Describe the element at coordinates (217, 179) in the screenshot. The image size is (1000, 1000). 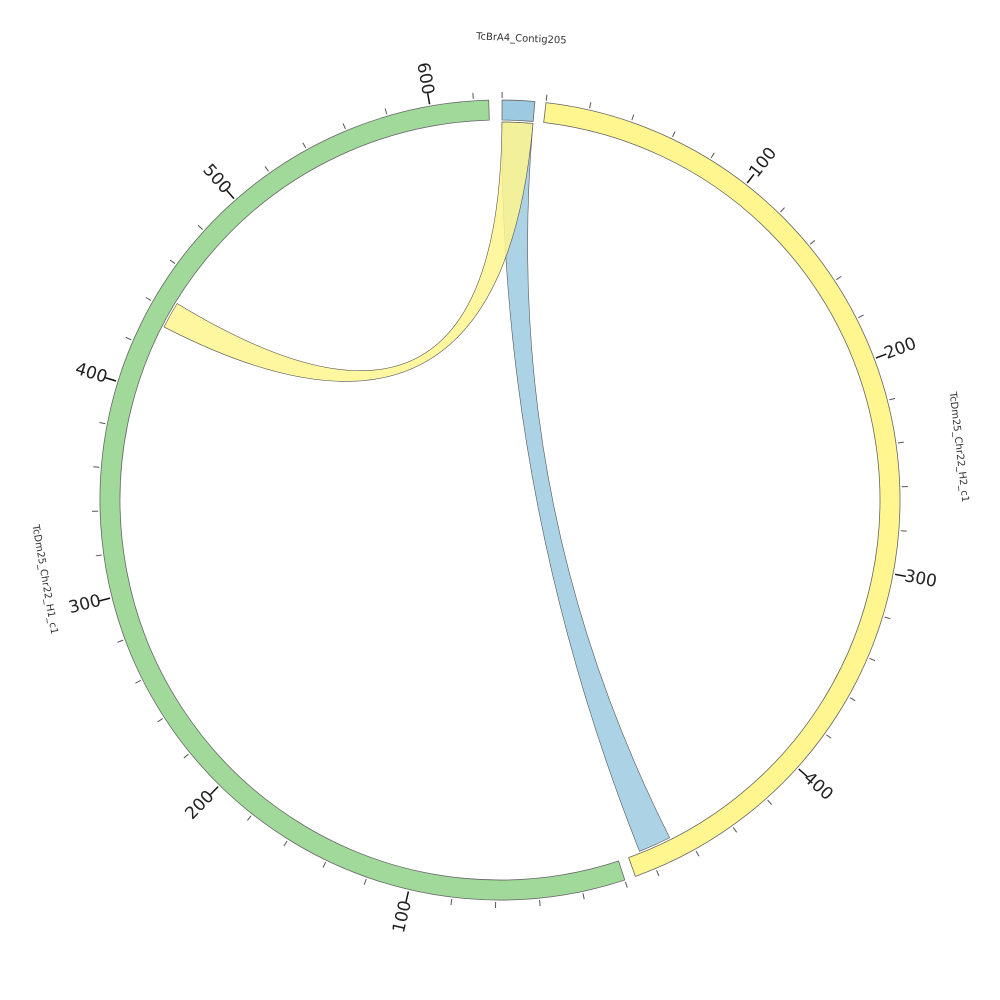
I see `tick-label: 500` at that location.